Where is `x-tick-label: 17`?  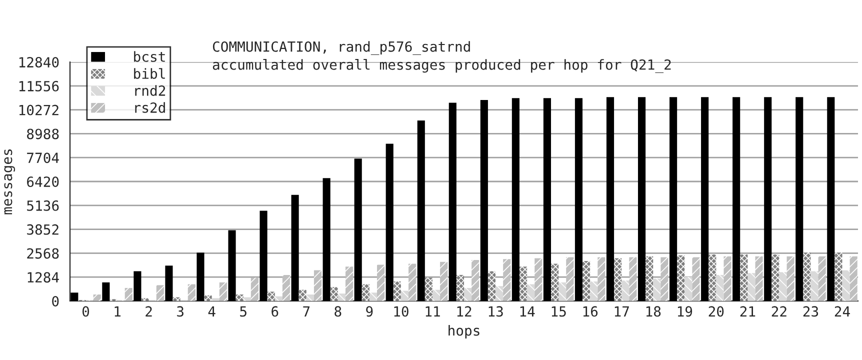 x-tick-label: 17 is located at coordinates (621, 311).